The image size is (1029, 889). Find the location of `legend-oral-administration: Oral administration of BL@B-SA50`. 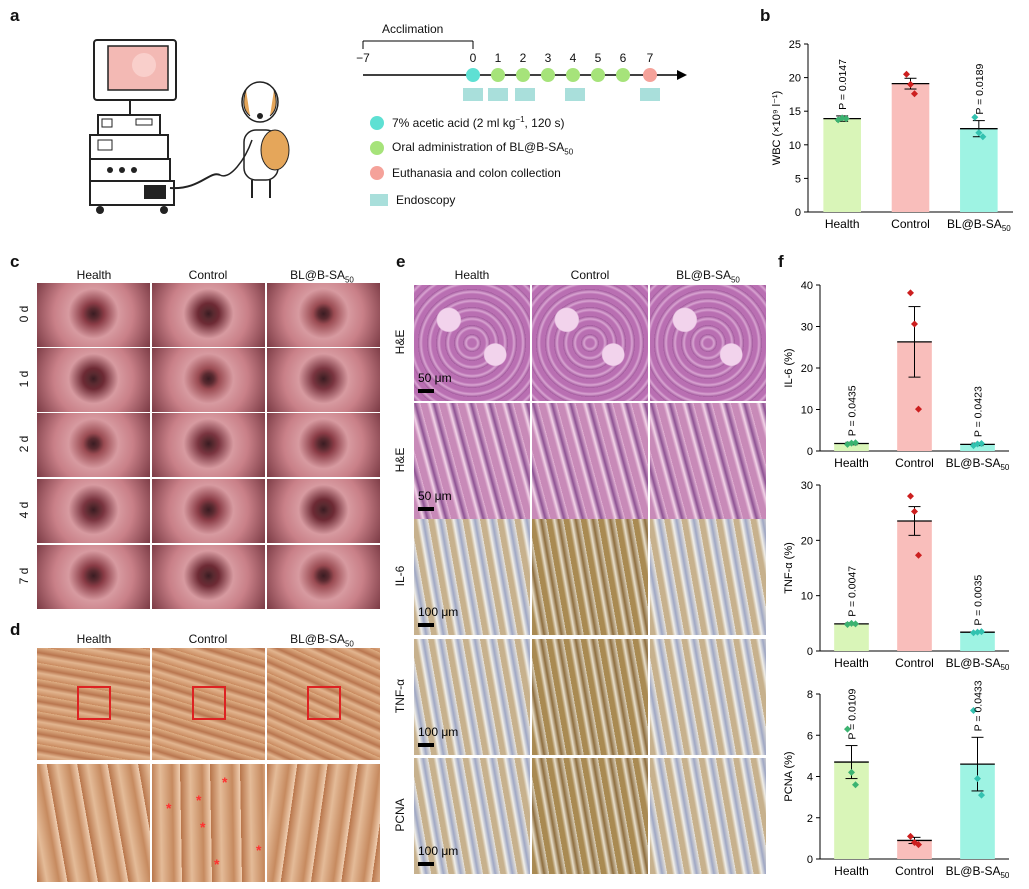

legend-oral-administration: Oral administration of BL@B-SA50 is located at coordinates (471, 148).